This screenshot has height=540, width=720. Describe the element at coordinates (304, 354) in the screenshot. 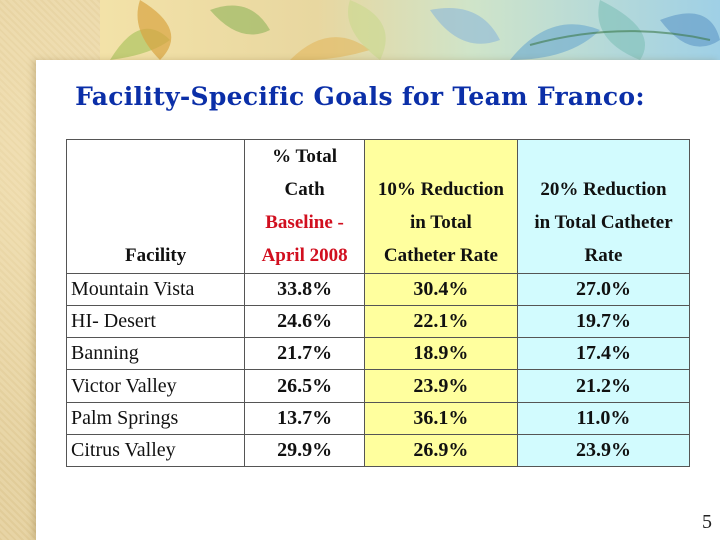

I see `baseline-cell: 21.7%` at that location.